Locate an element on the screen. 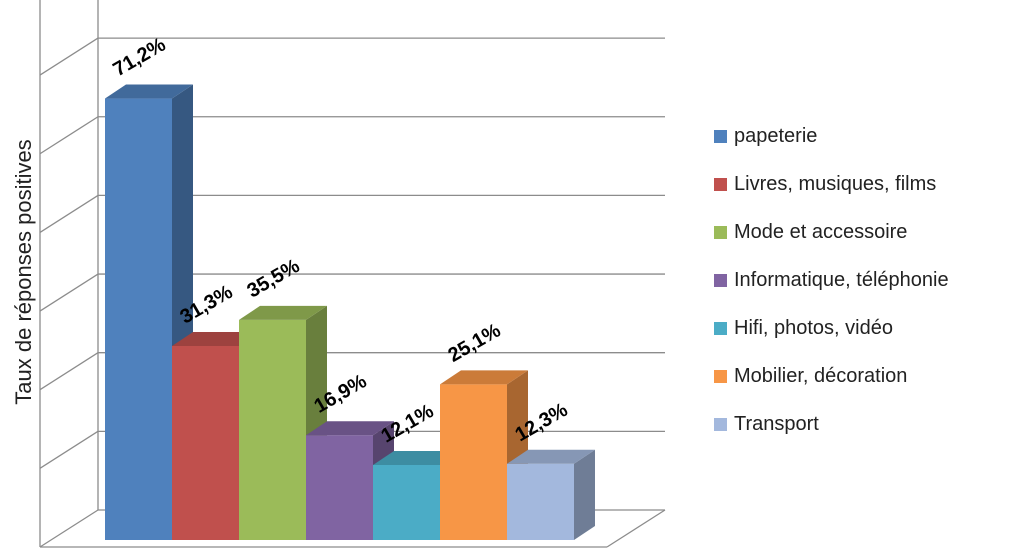 Image resolution: width=1010 pixels, height=554 pixels. legend-item-2: Livres, musiques, films is located at coordinates (862, 184).